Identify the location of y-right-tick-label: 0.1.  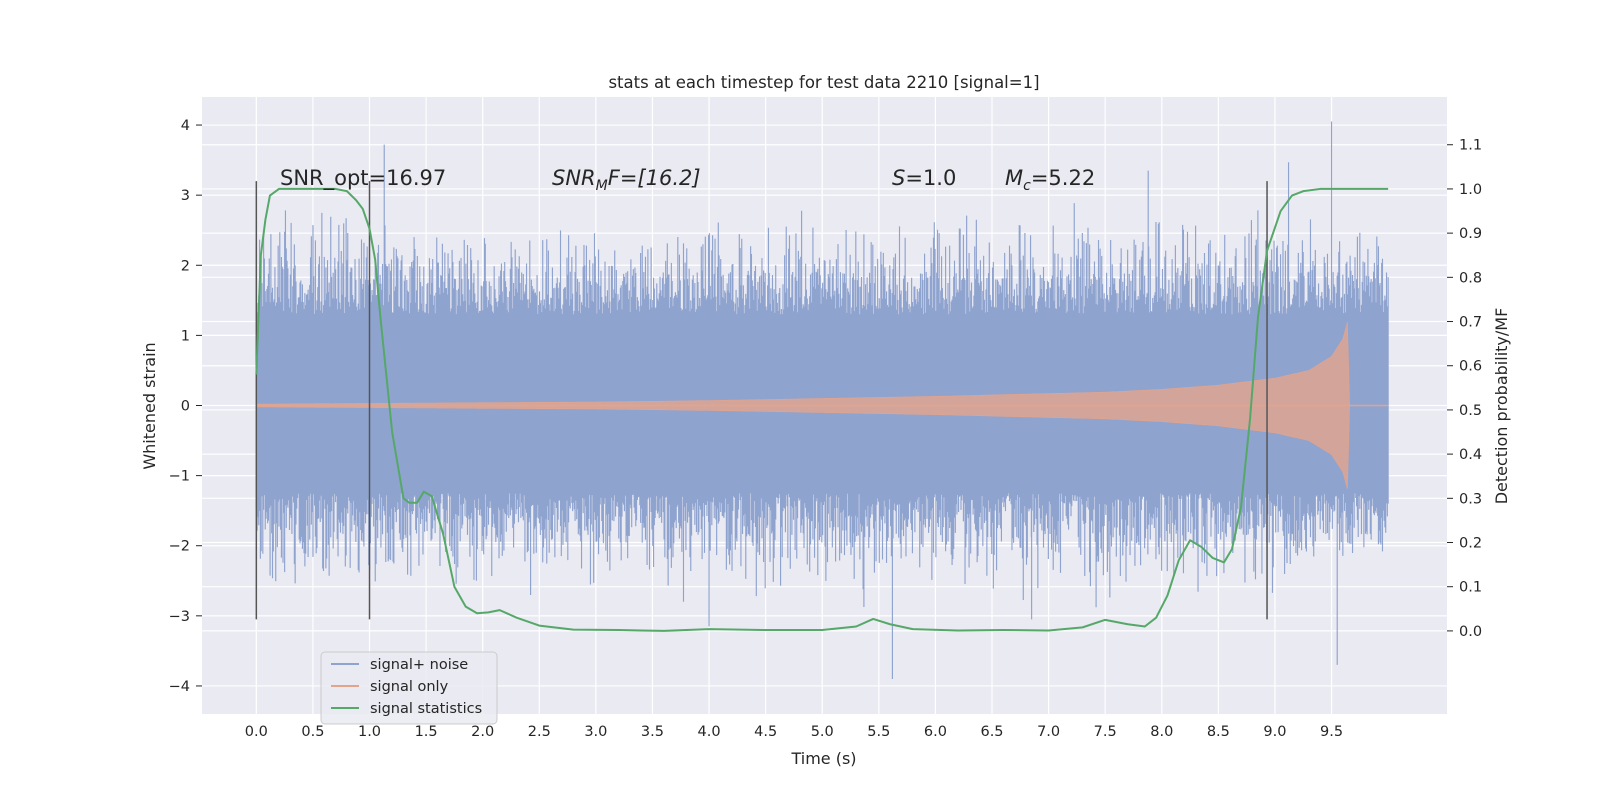
(1470, 588).